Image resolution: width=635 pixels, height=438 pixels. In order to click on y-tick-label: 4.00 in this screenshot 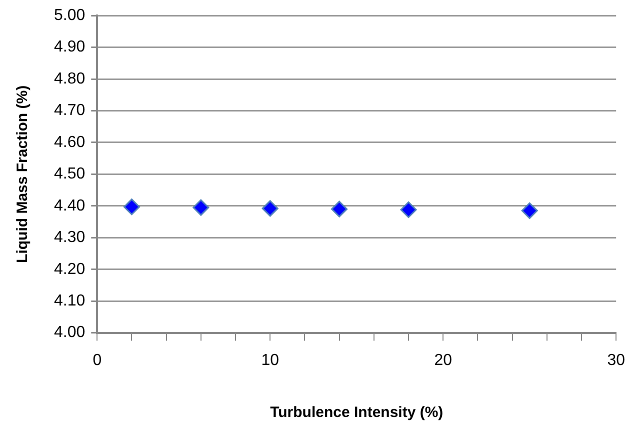, I will do `click(70, 333)`.